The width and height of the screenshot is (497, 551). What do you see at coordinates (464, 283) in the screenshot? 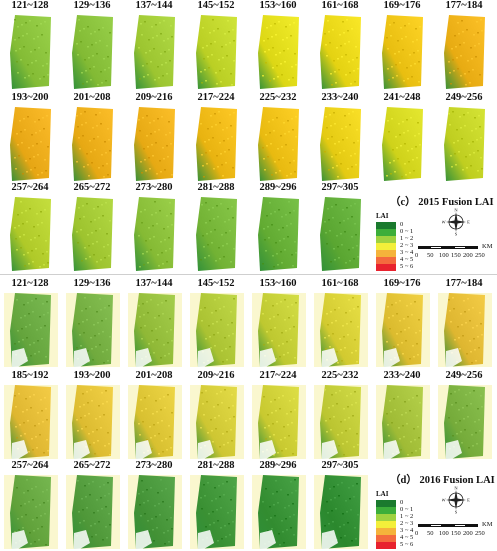
I see `period-label: 177~184` at bounding box center [464, 283].